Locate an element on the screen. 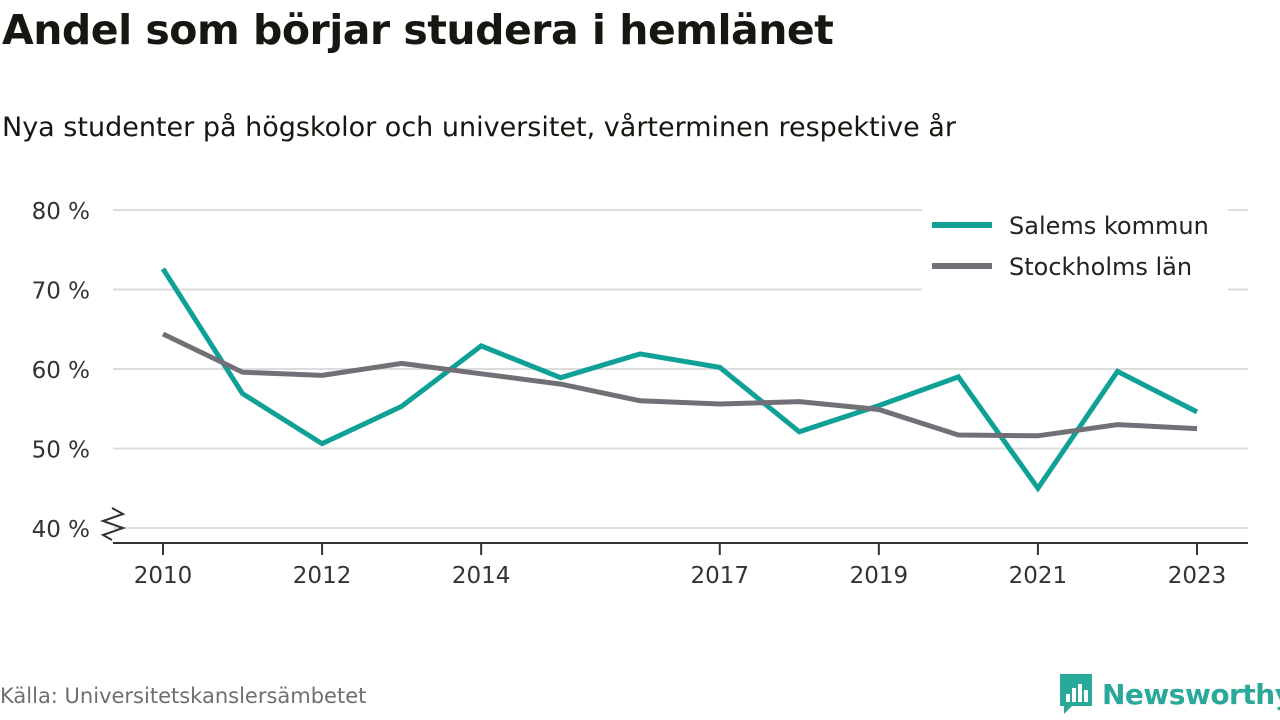 Image resolution: width=1280 pixels, height=720 pixels. chart-title: Andel som börjar studera i hemlänet is located at coordinates (418, 30).